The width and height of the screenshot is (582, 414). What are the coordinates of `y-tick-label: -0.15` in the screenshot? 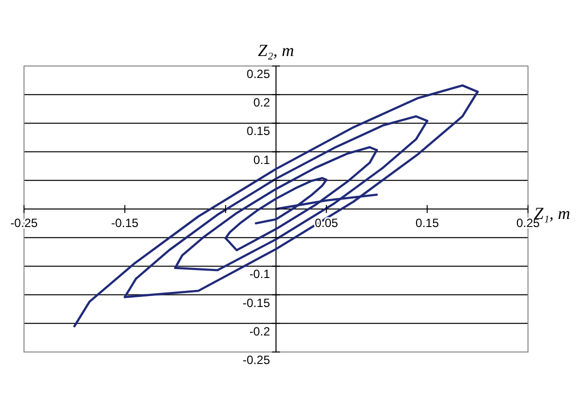 It's located at (256, 303).